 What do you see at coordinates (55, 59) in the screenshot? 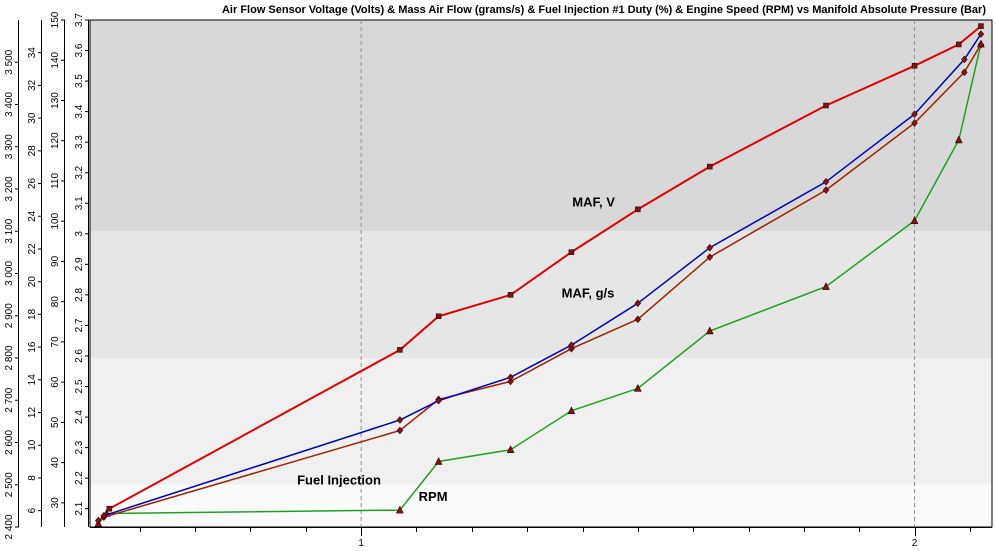
I see `maf-tick-label: 140` at bounding box center [55, 59].